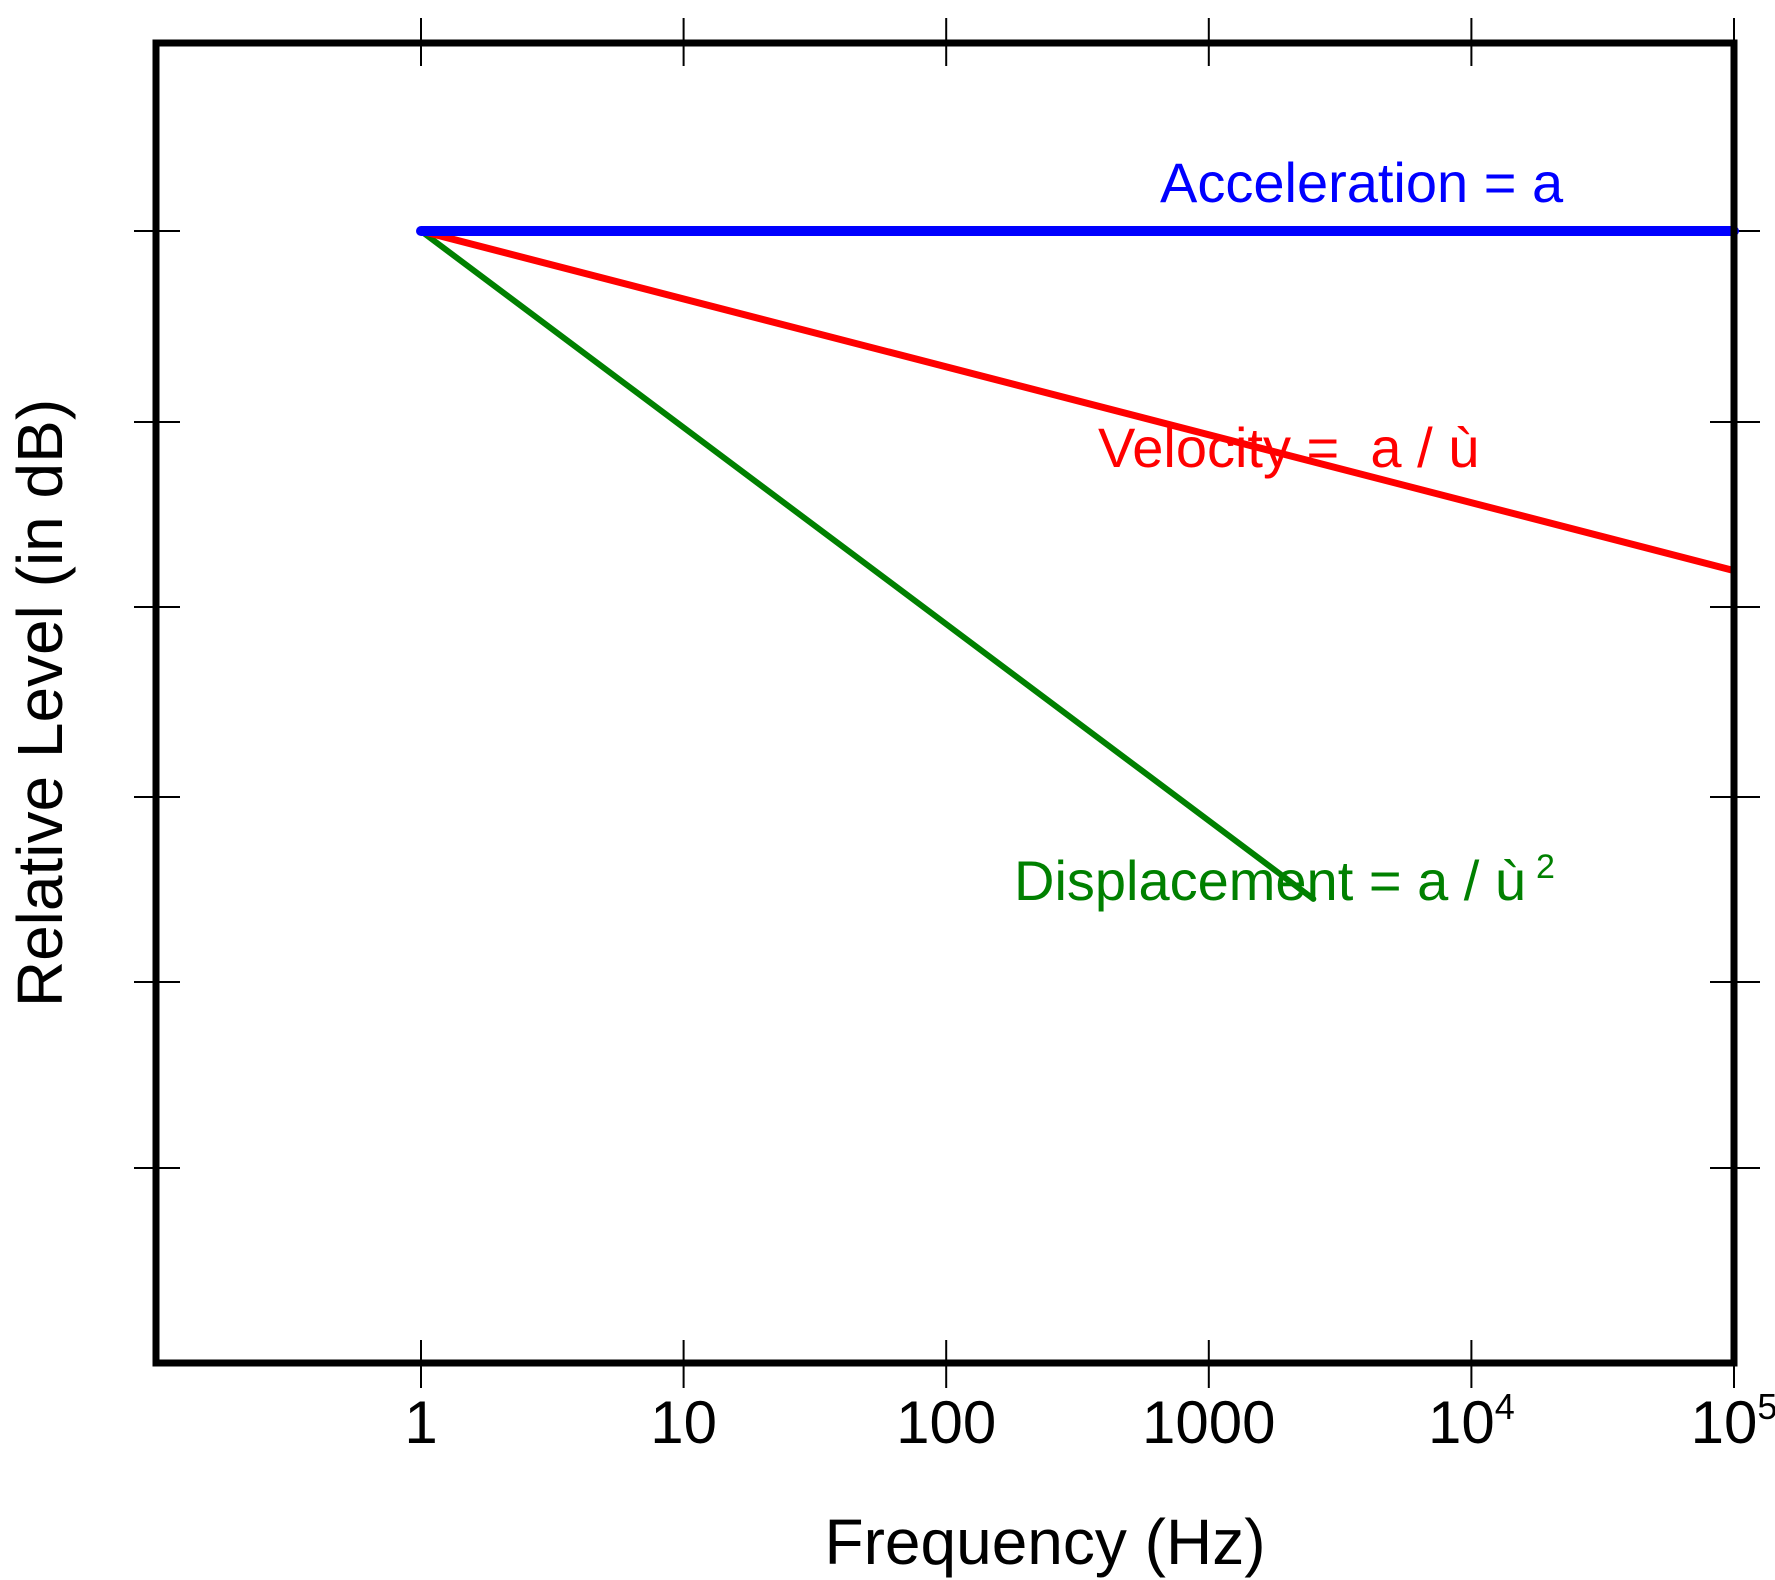 This screenshot has width=1775, height=1580. Describe the element at coordinates (1089, 1421) in the screenshot. I see `x-tick-labels: 1 10 100 1000 10⁴ 10⁵` at that location.